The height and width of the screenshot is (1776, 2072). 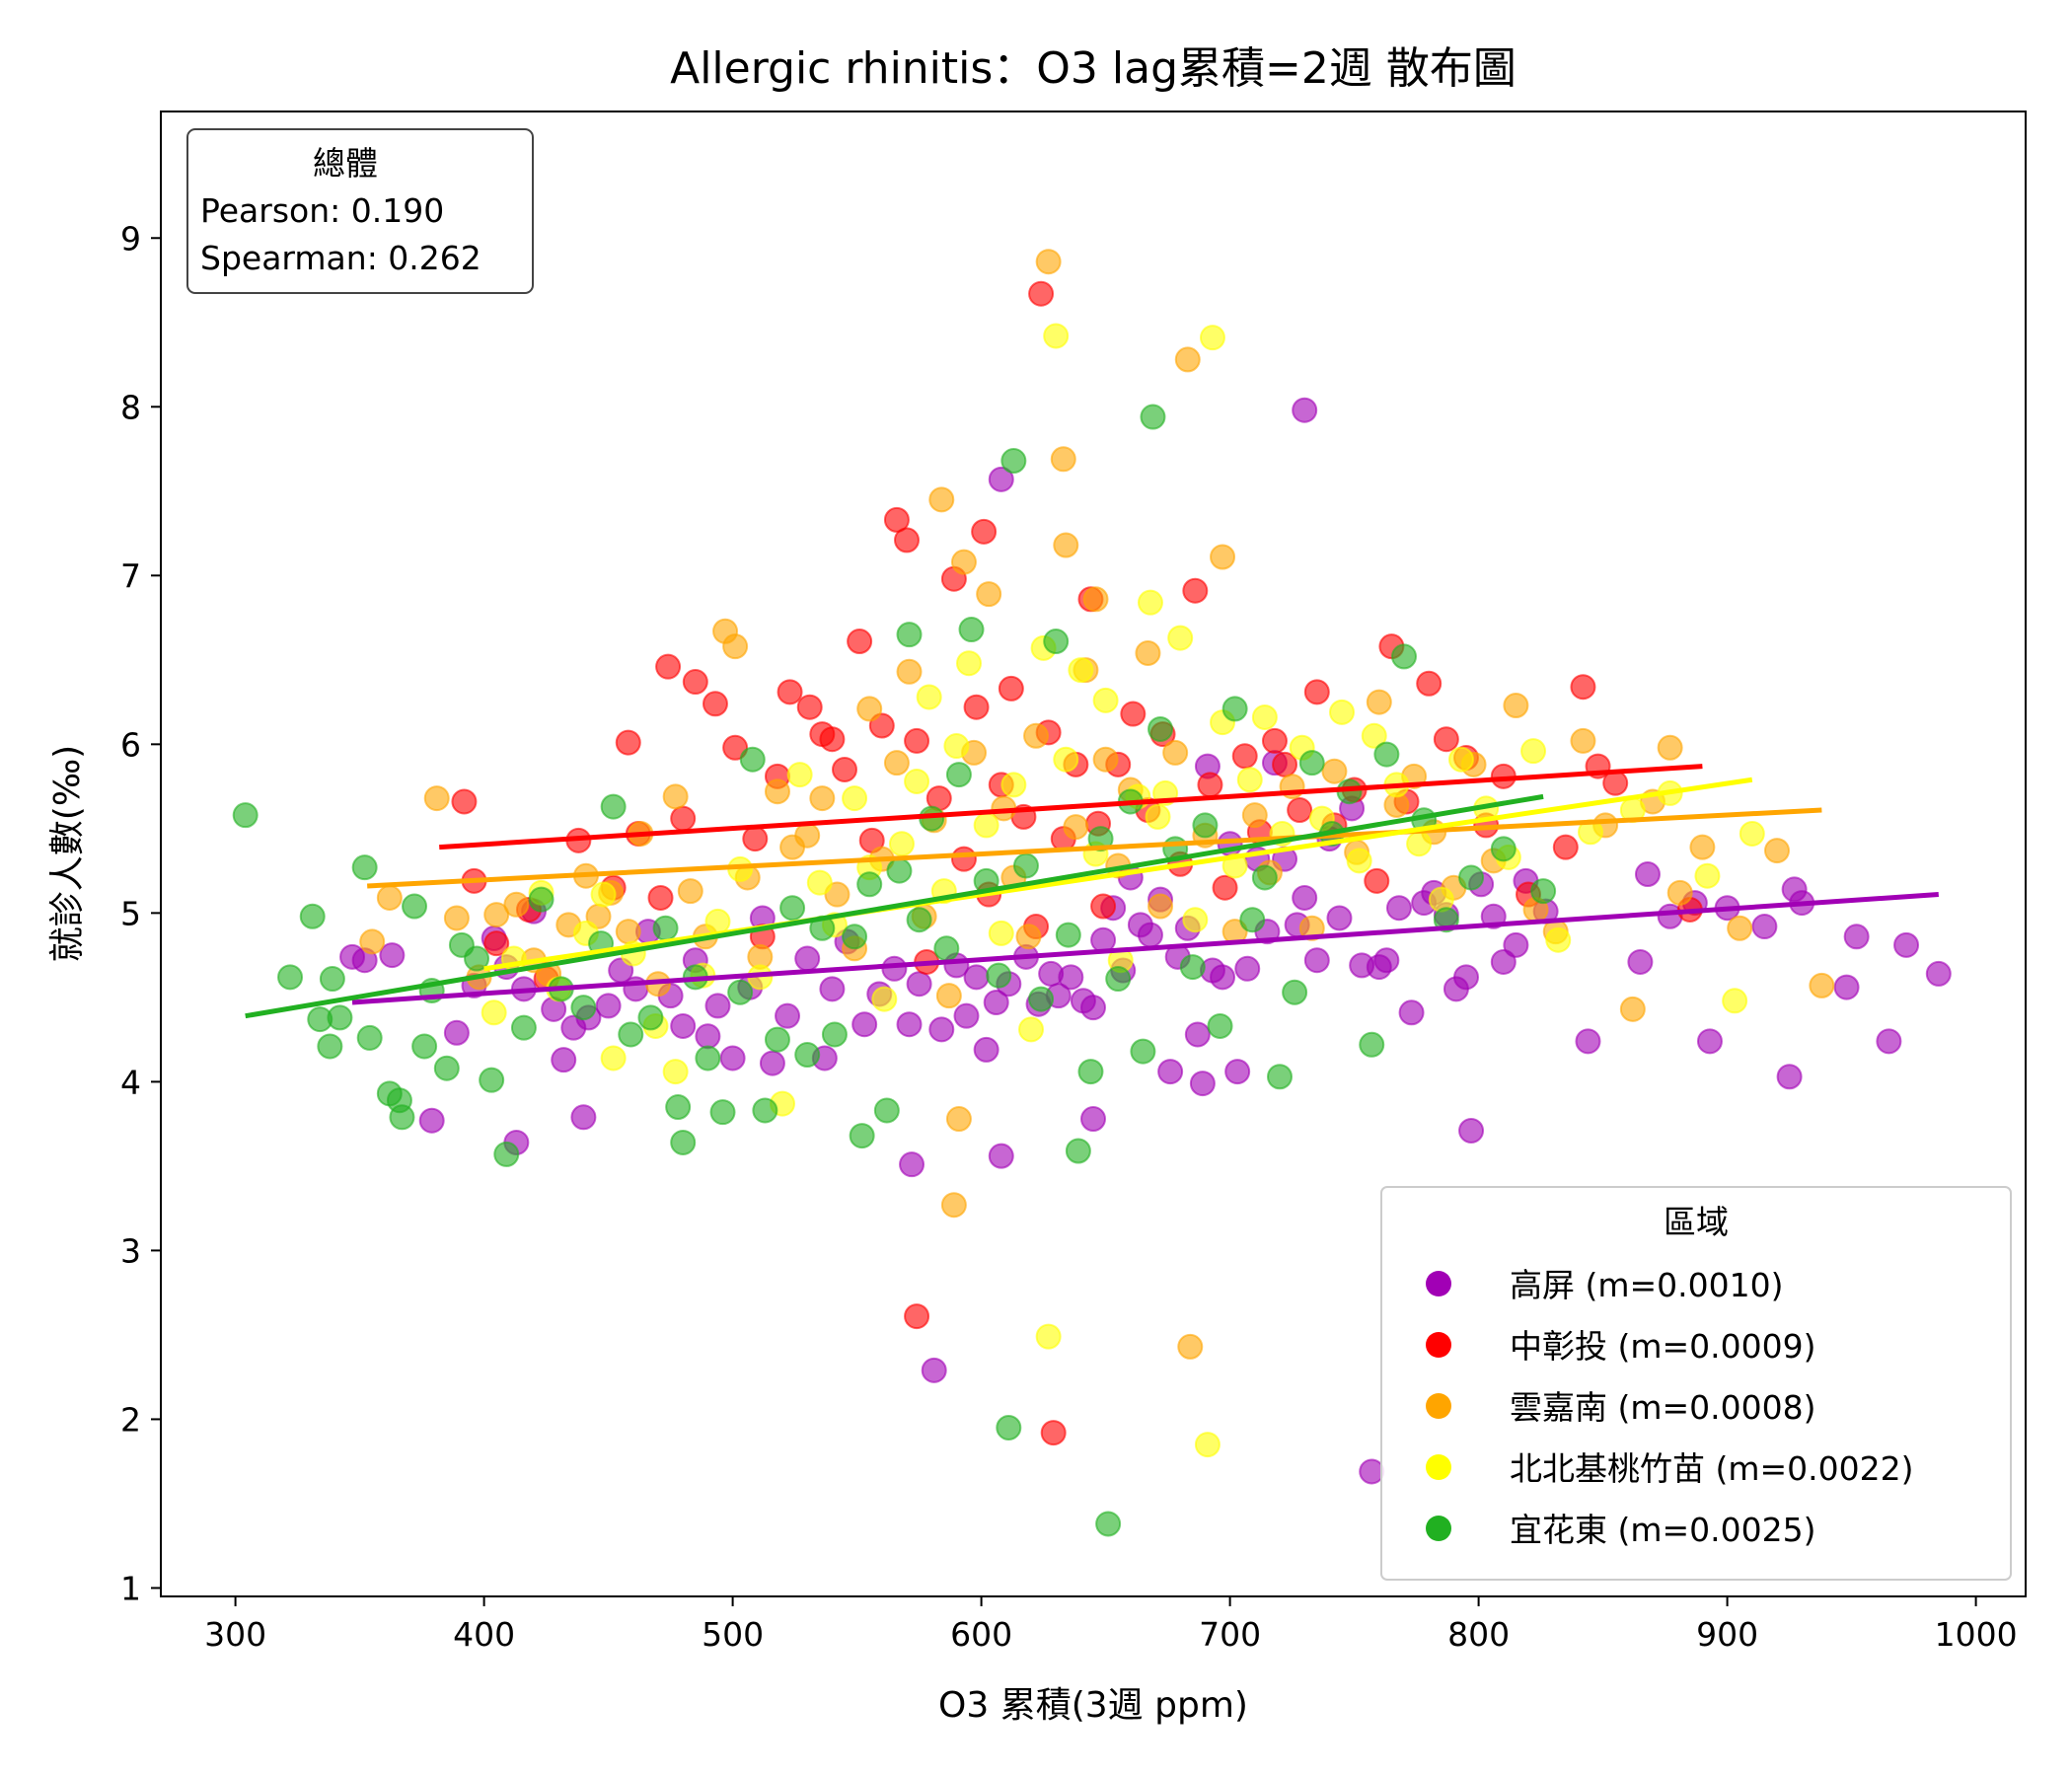 I want to click on y-tick-label: 1, so click(x=130, y=1588).